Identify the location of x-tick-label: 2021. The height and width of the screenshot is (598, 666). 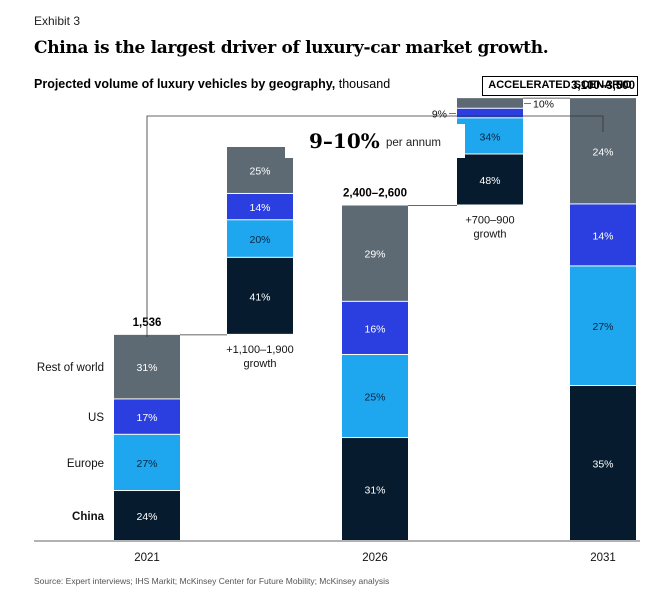
(147, 558).